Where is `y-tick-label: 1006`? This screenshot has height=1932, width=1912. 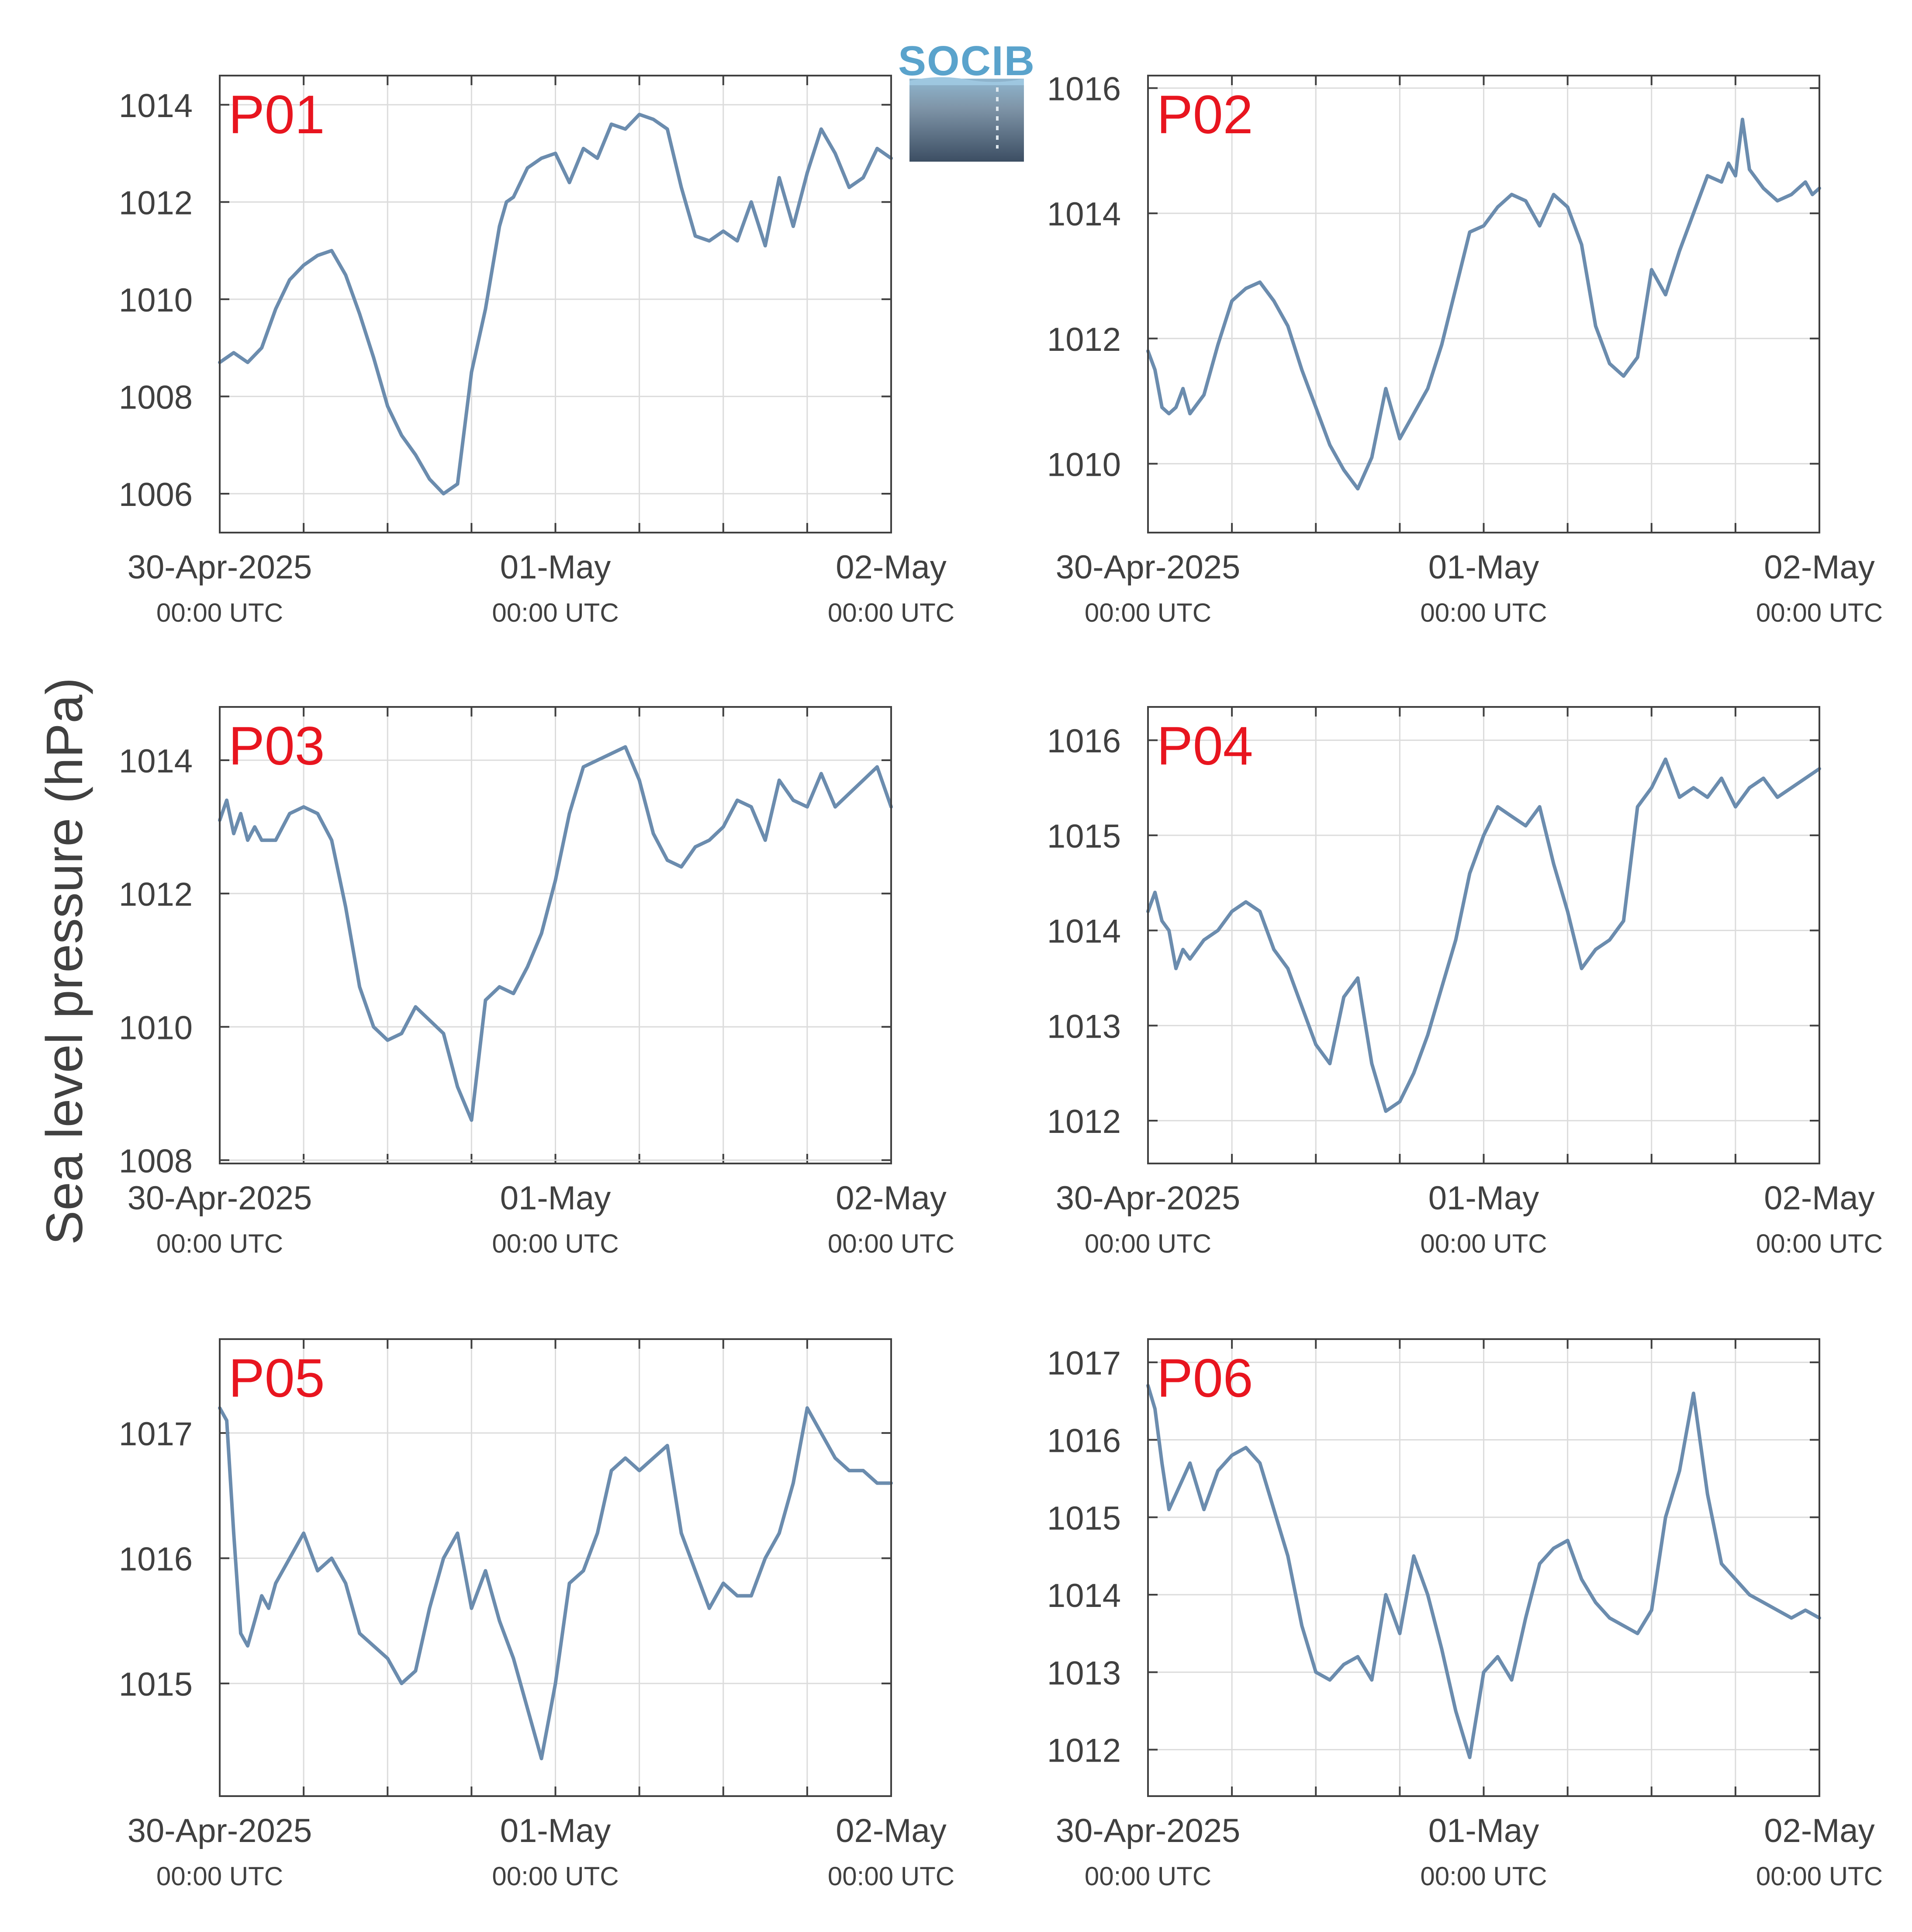 y-tick-label: 1006 is located at coordinates (156, 494).